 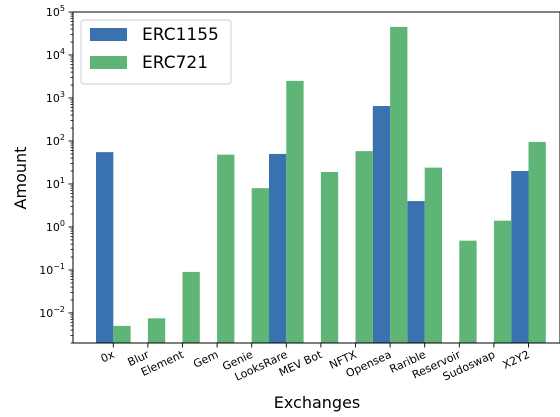 I want to click on x-tick-label: X2Y2, so click(x=516, y=360).